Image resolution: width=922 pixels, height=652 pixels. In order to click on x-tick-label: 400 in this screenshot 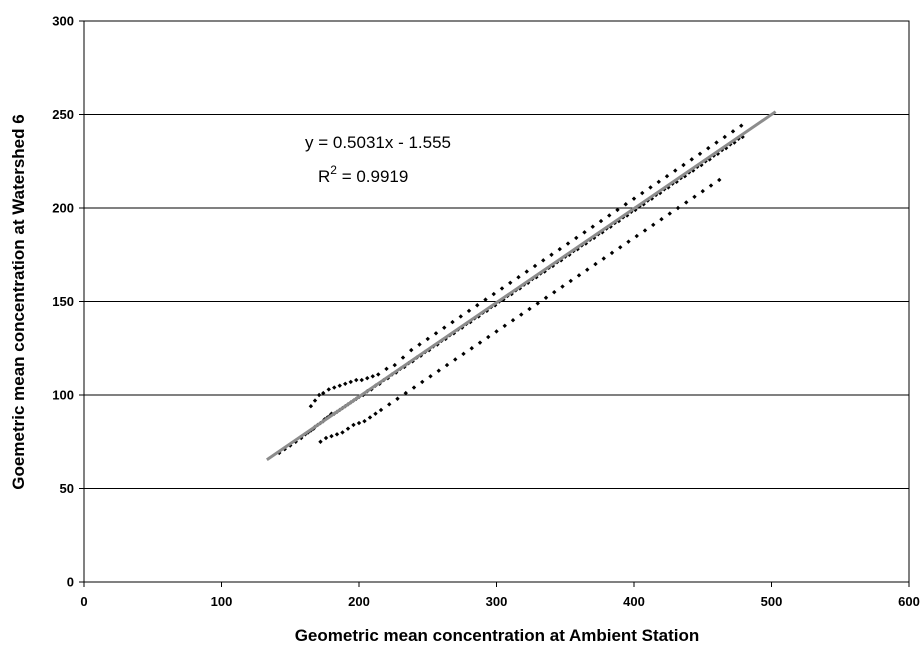, I will do `click(634, 601)`.